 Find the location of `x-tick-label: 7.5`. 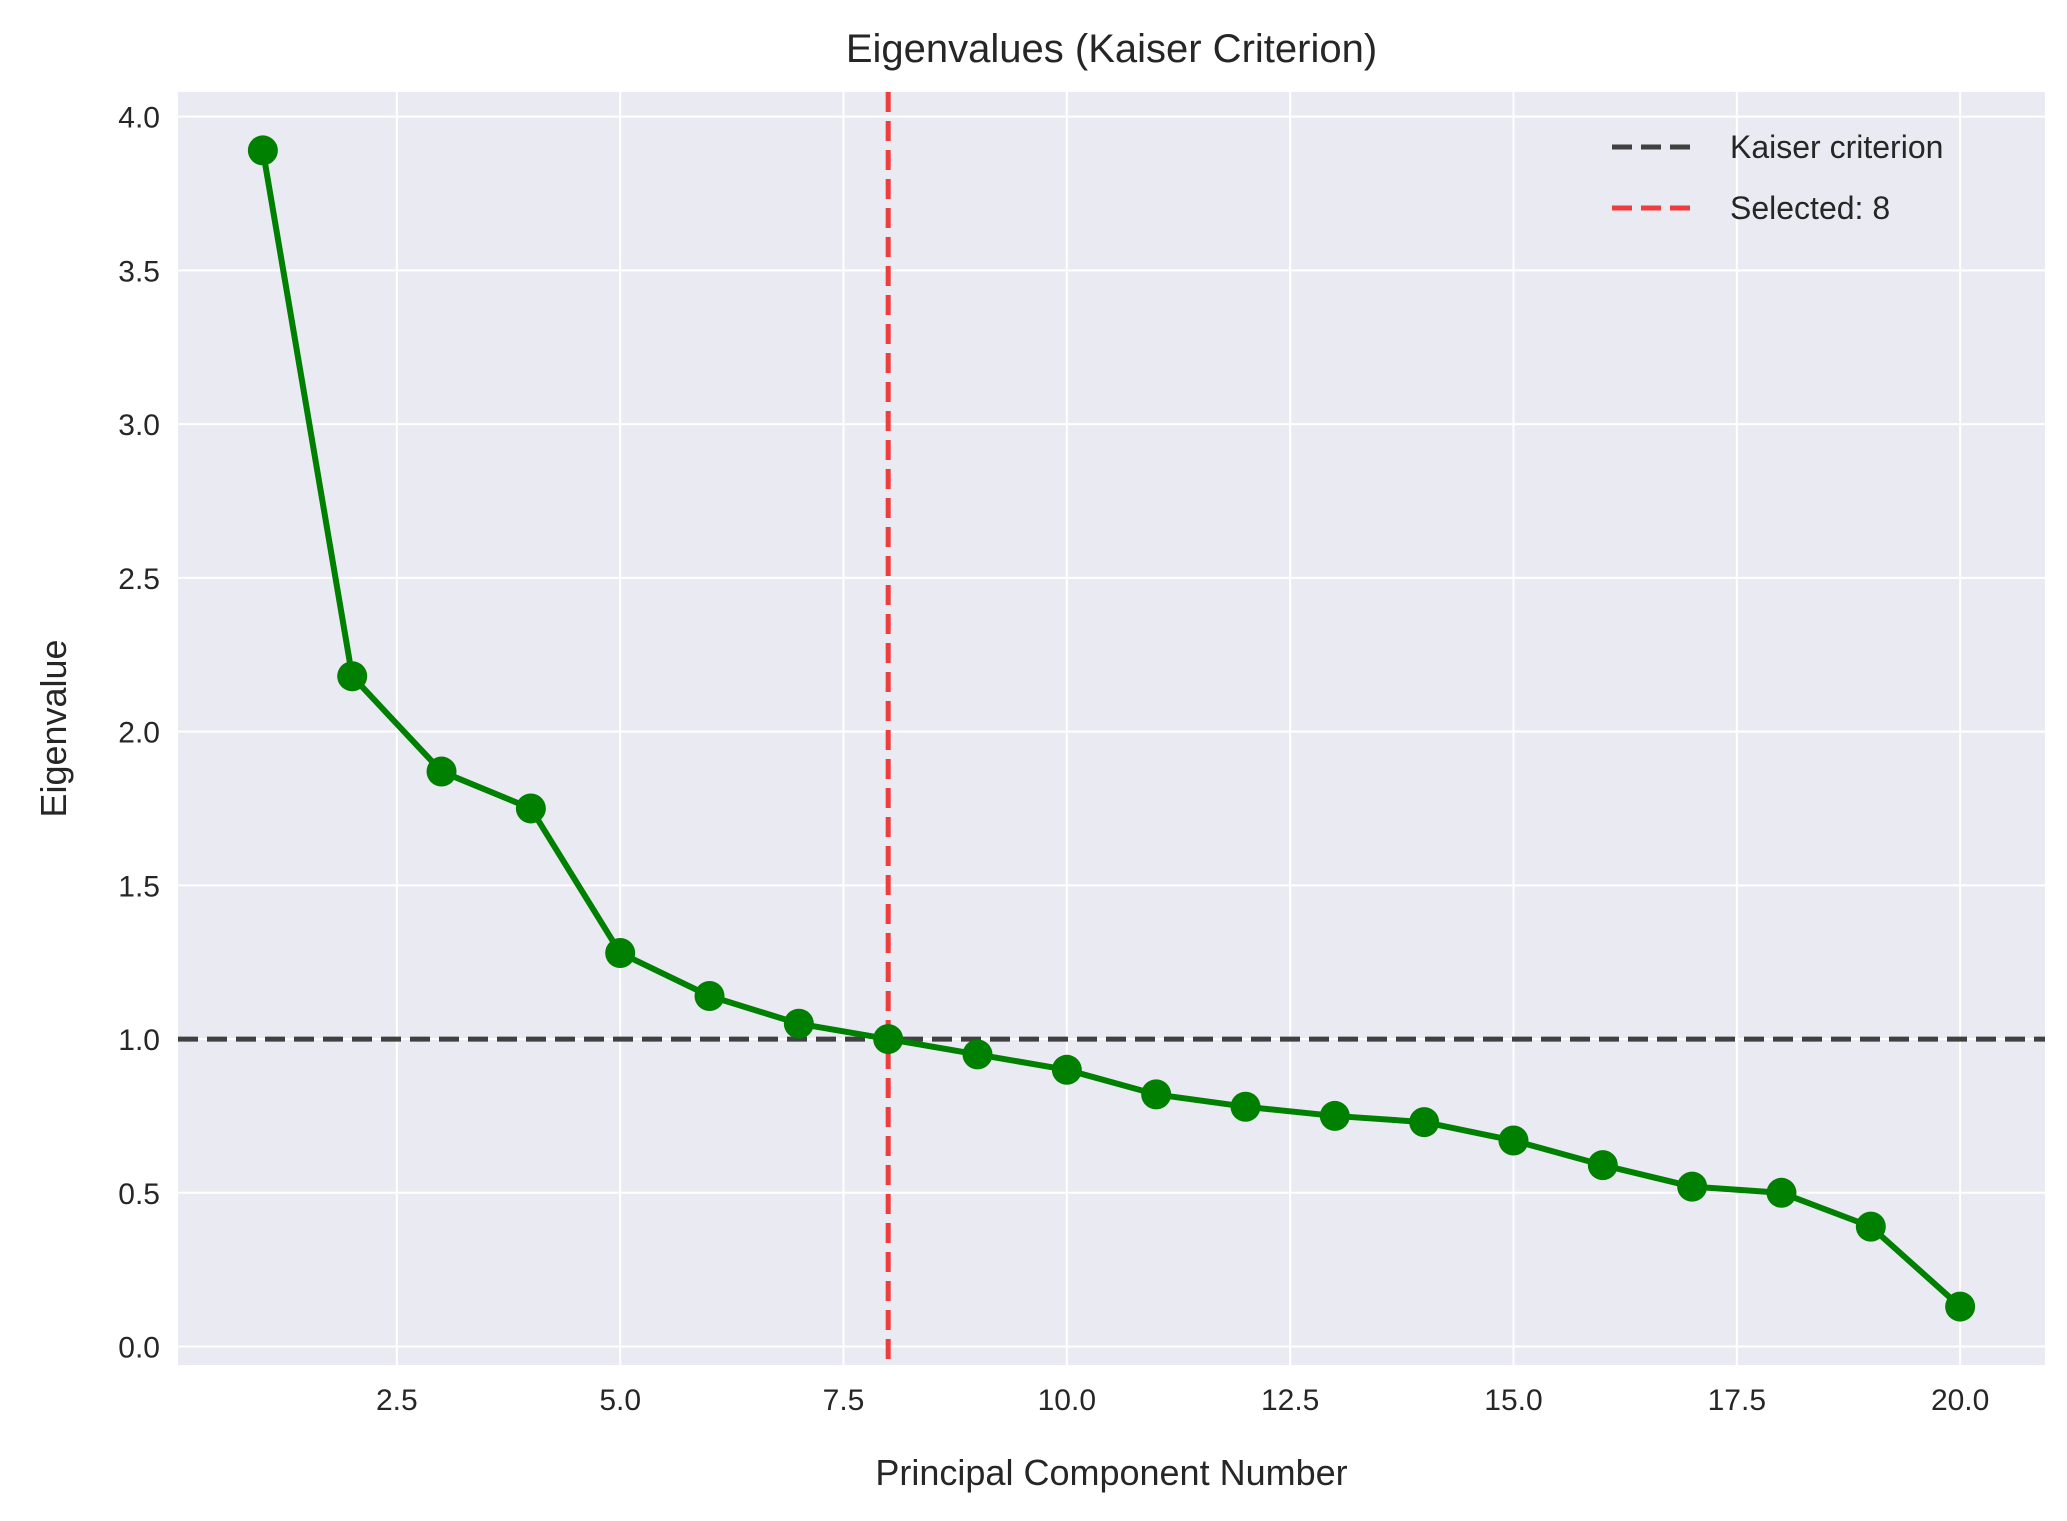

x-tick-label: 7.5 is located at coordinates (844, 1400).